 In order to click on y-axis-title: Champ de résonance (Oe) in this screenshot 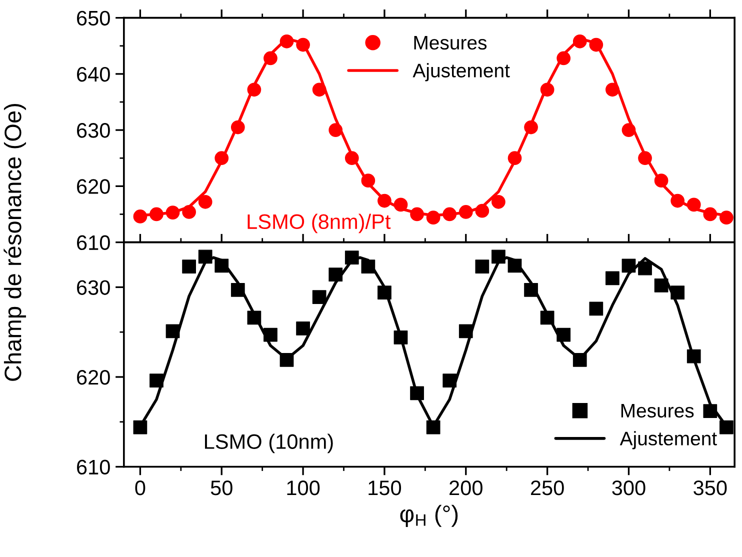, I will do `click(15, 242)`.